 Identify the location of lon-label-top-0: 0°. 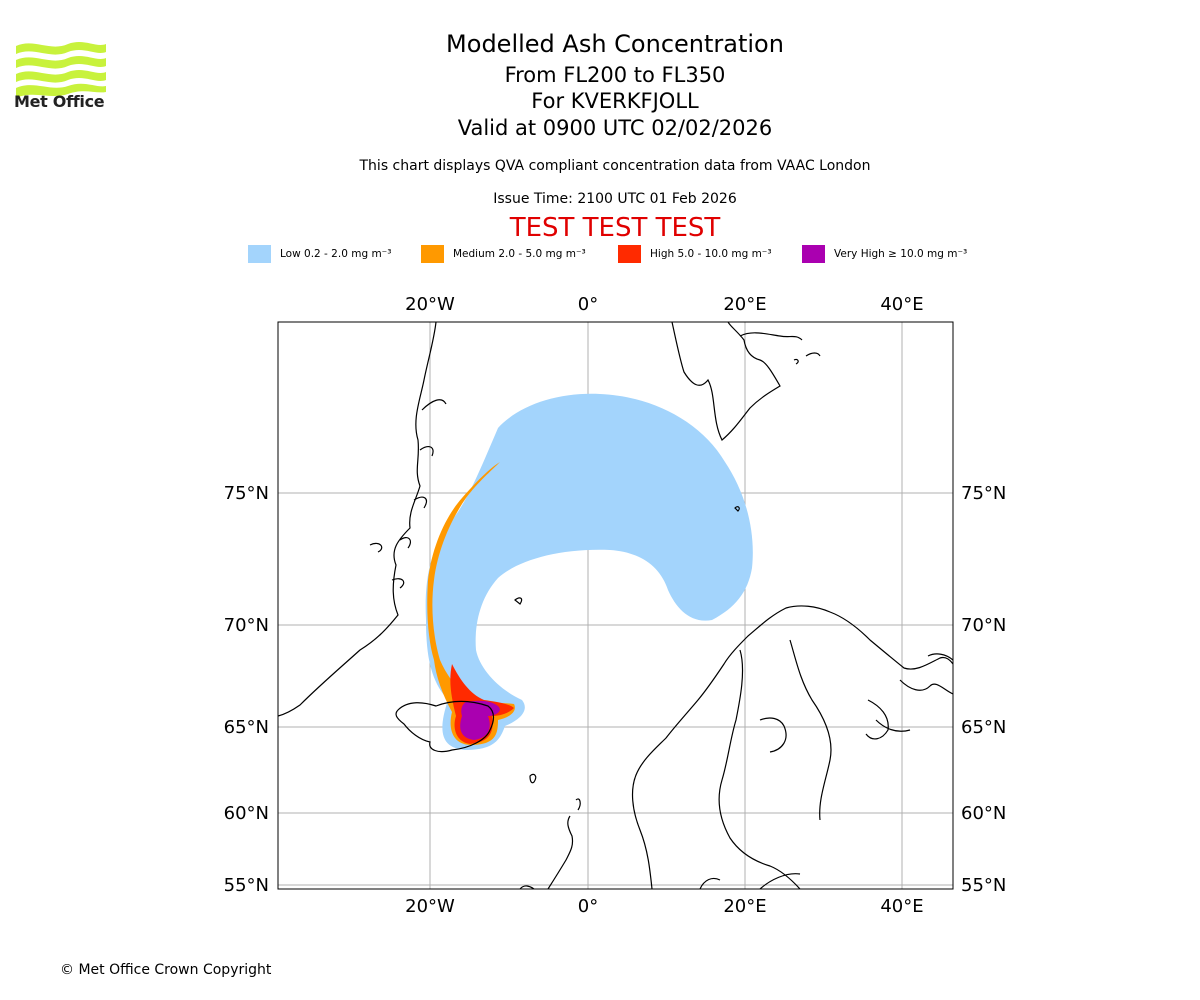
(588, 304).